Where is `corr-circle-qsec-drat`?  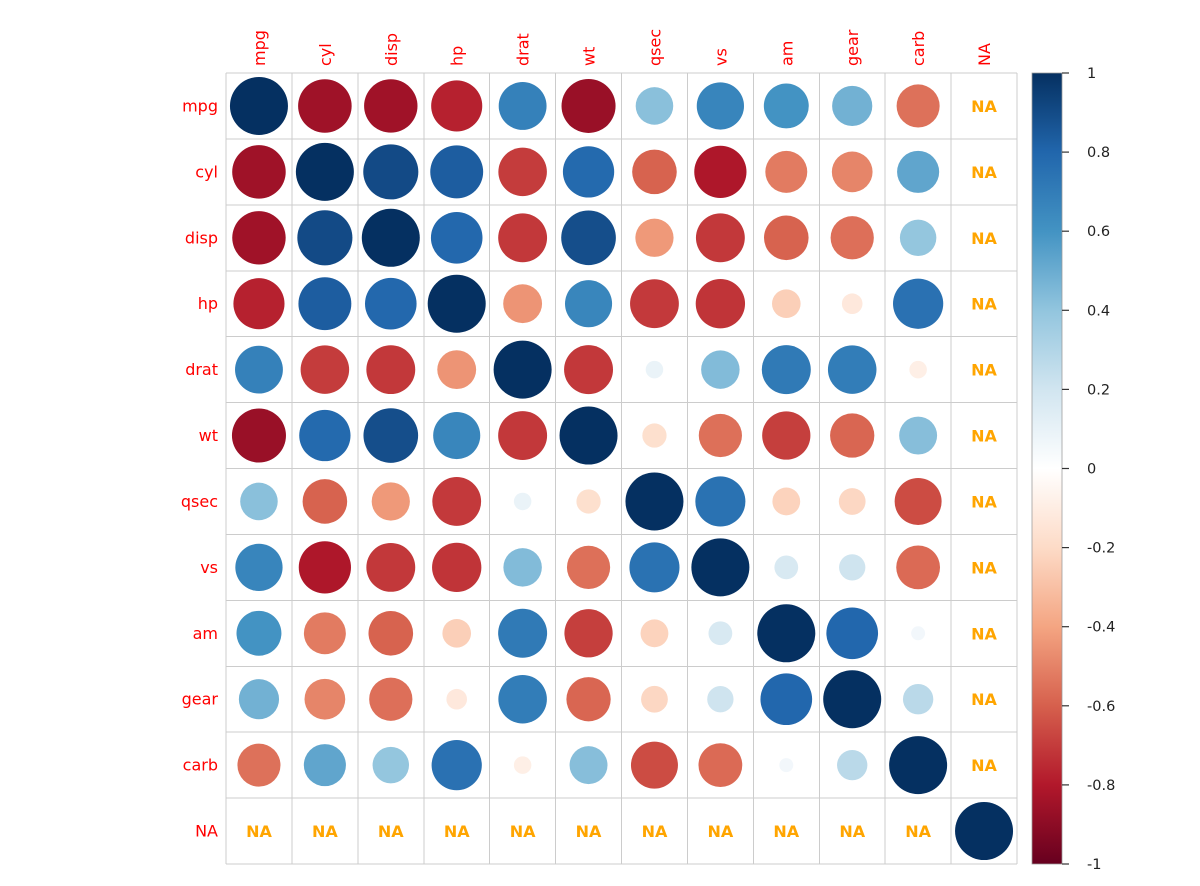 corr-circle-qsec-drat is located at coordinates (522, 501).